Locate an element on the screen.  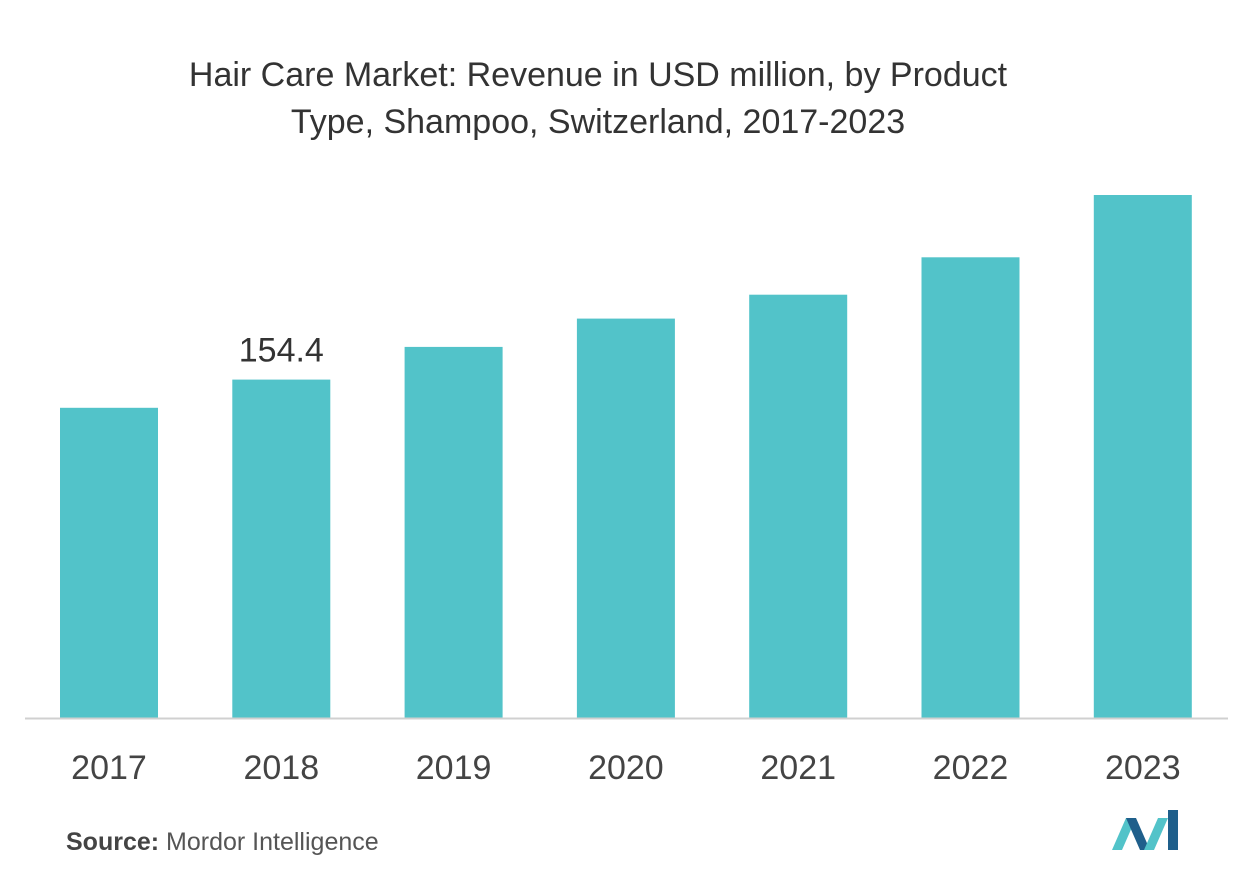
x-tick-label-2017: 2017 is located at coordinates (109, 768).